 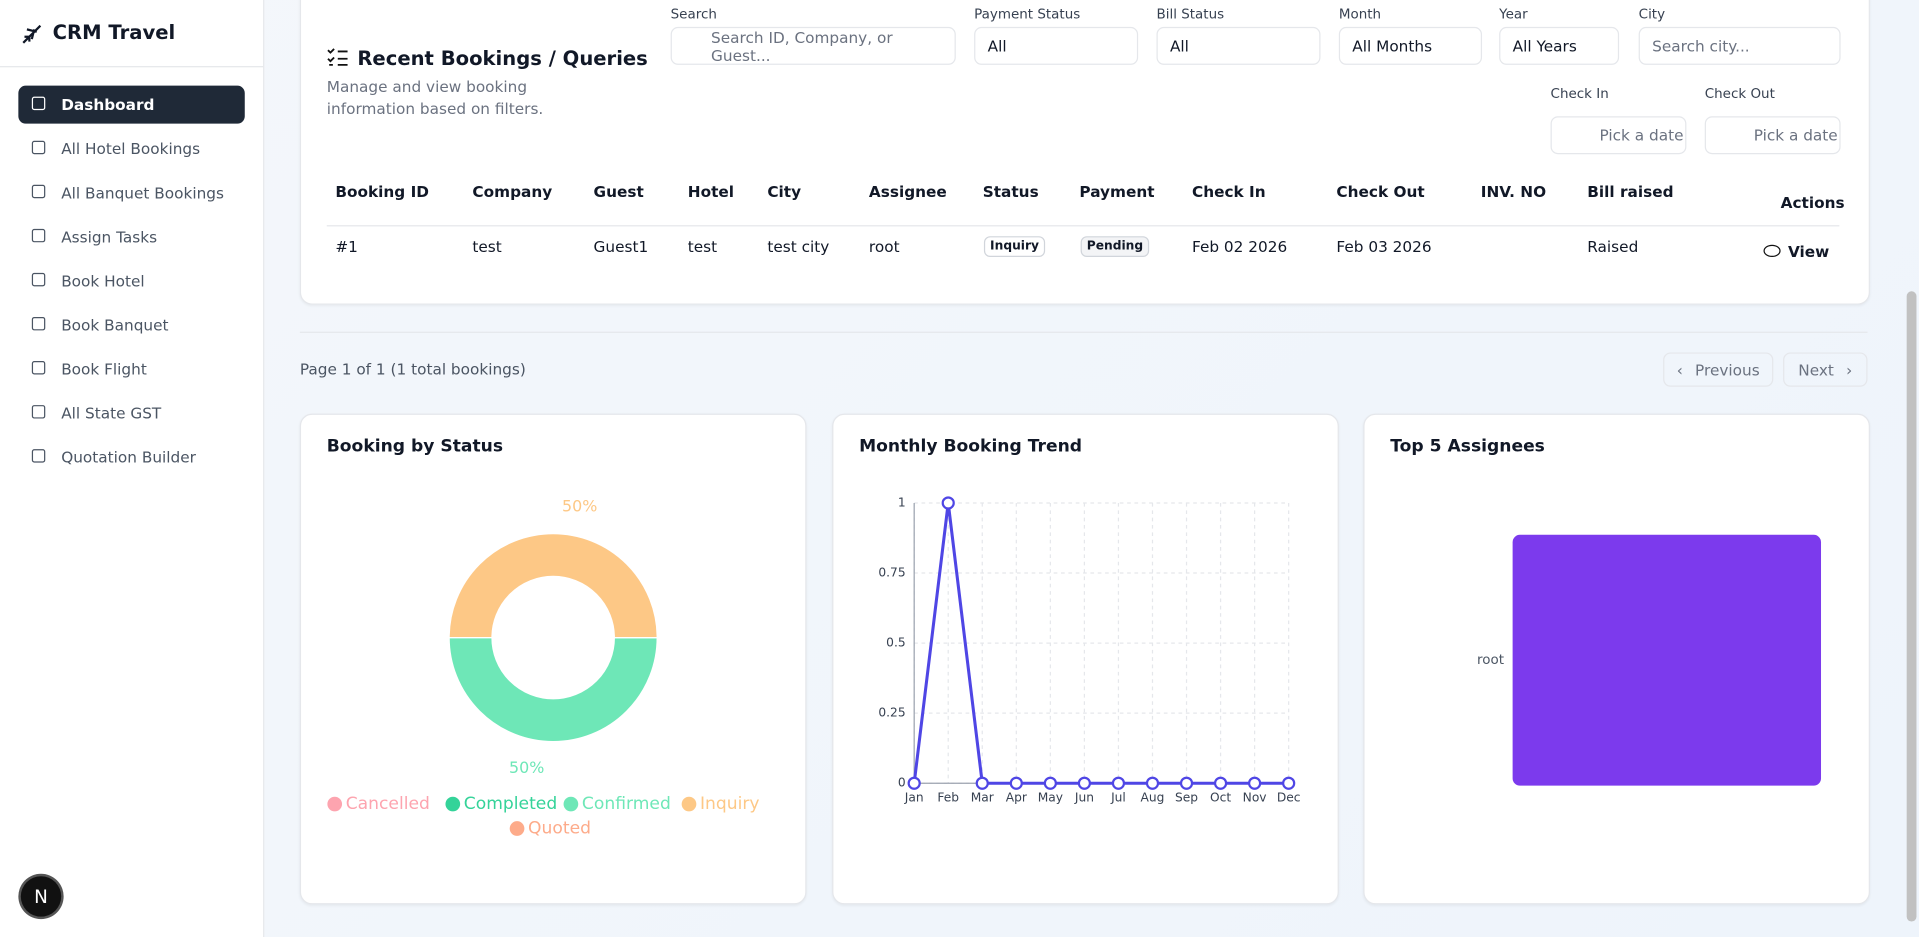 I want to click on filter-text: Pick a date, so click(x=1795, y=135).